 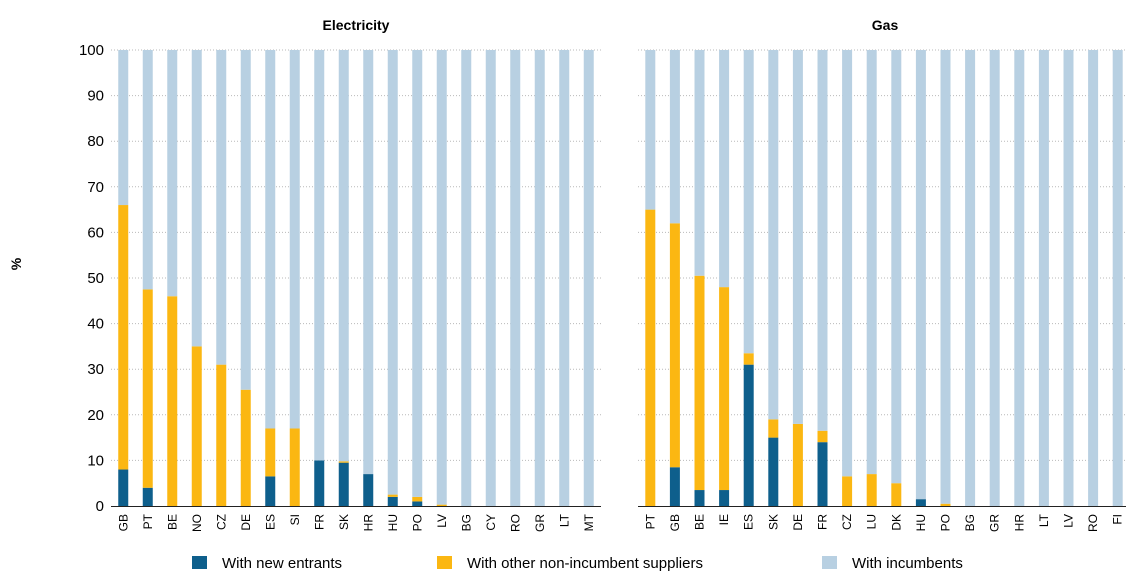 What do you see at coordinates (95, 187) in the screenshot?
I see `y-tick-label: 70` at bounding box center [95, 187].